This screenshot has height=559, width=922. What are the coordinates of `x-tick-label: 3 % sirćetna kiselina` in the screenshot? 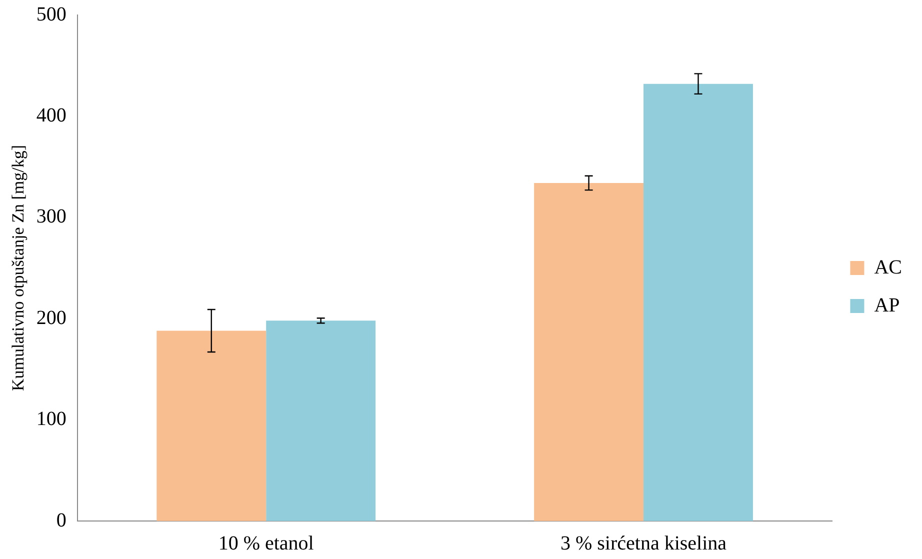 It's located at (643, 543).